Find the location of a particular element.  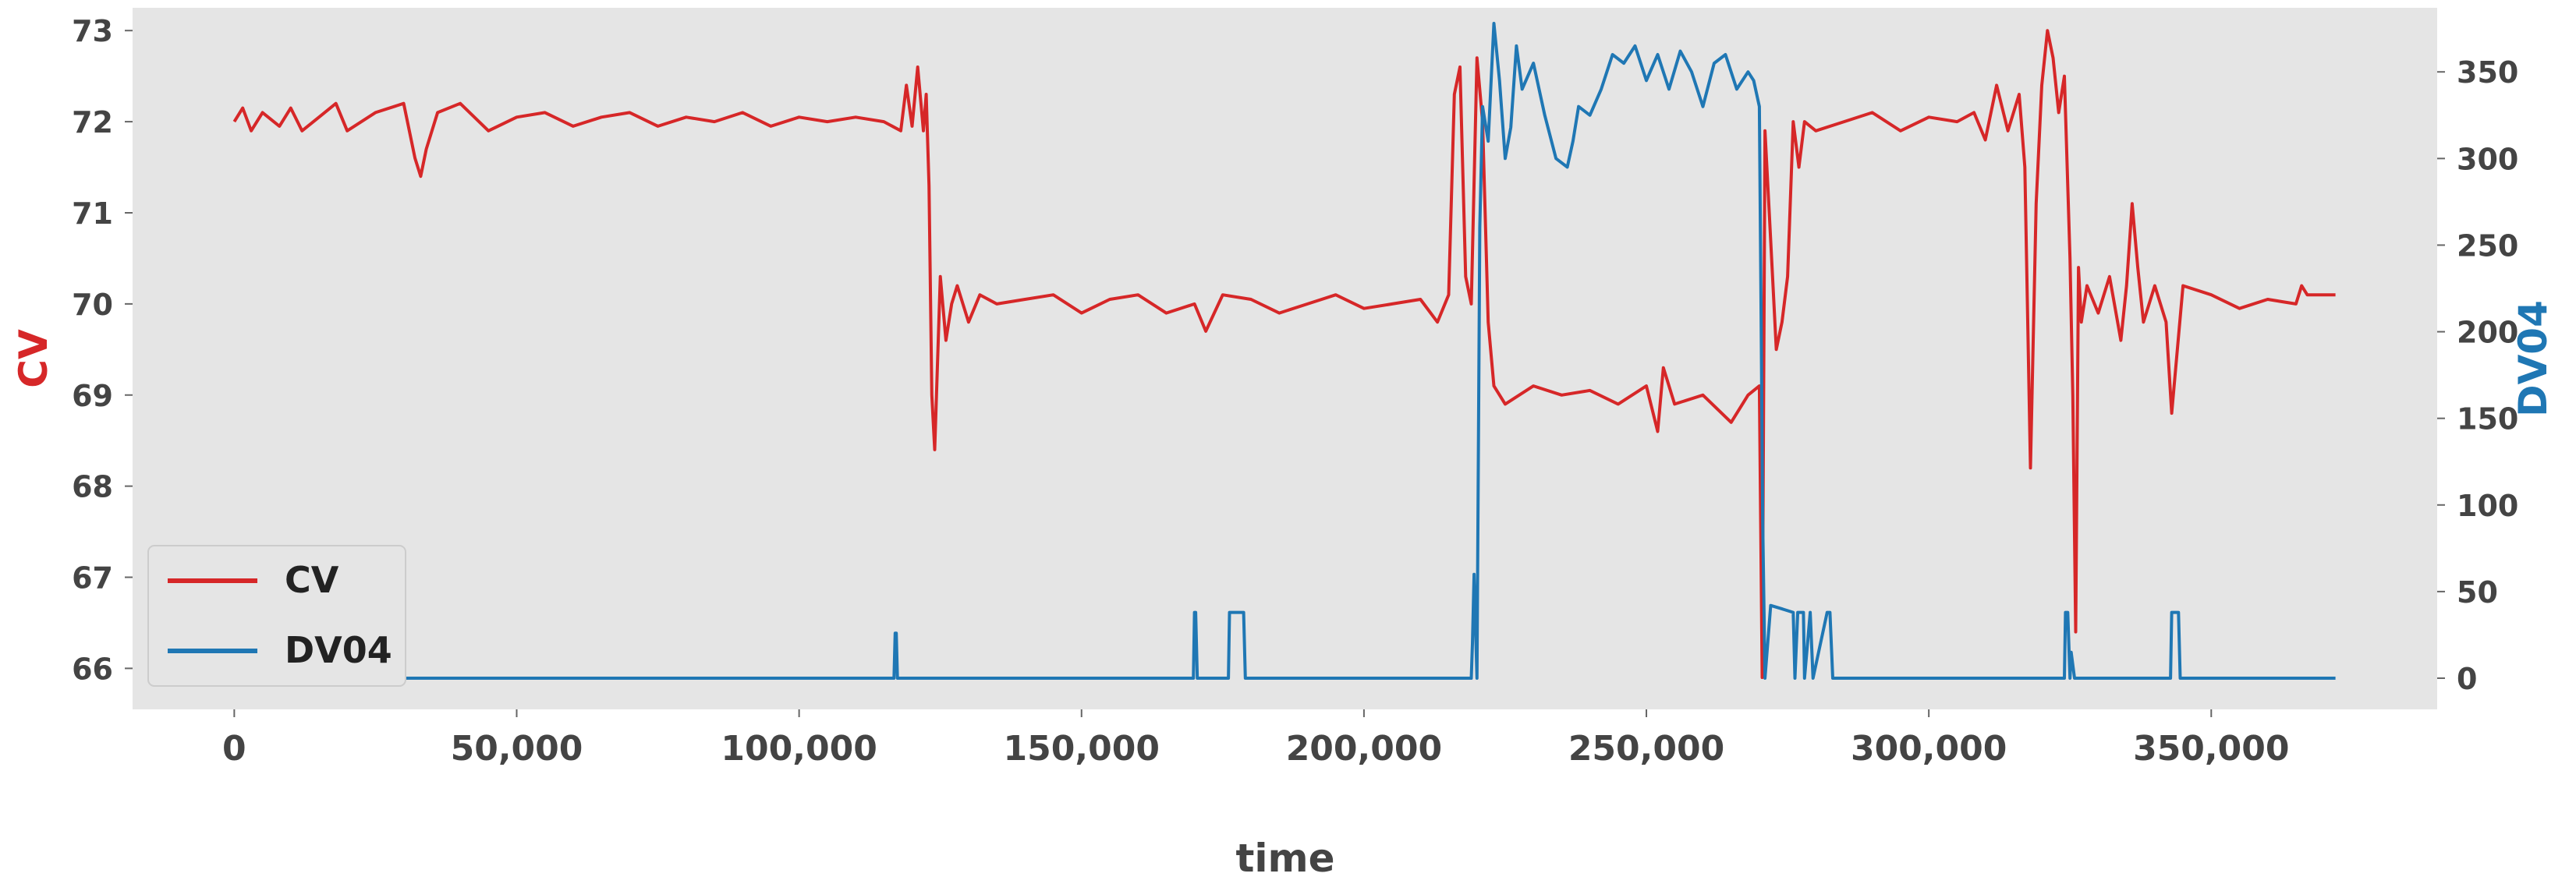

right-y-tick-label: 150 is located at coordinates (2487, 419).